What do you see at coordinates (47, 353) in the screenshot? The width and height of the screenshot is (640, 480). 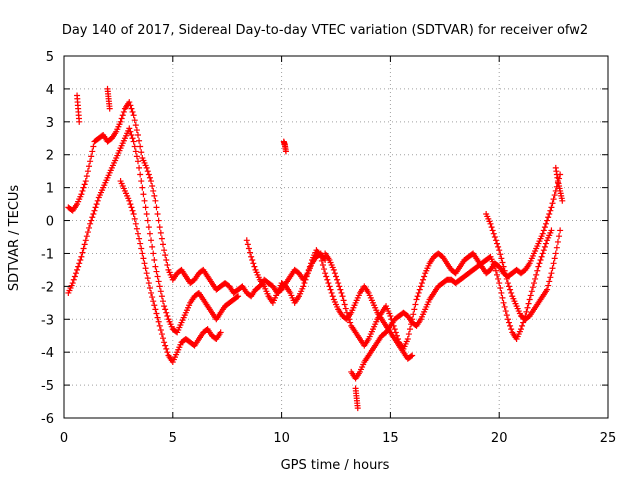 I see `y-tick-label: -4` at bounding box center [47, 353].